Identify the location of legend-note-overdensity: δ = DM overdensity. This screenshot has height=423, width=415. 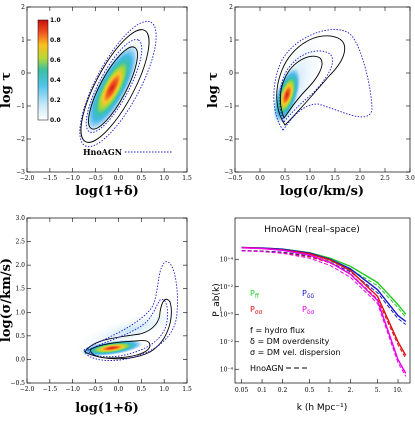
(290, 341).